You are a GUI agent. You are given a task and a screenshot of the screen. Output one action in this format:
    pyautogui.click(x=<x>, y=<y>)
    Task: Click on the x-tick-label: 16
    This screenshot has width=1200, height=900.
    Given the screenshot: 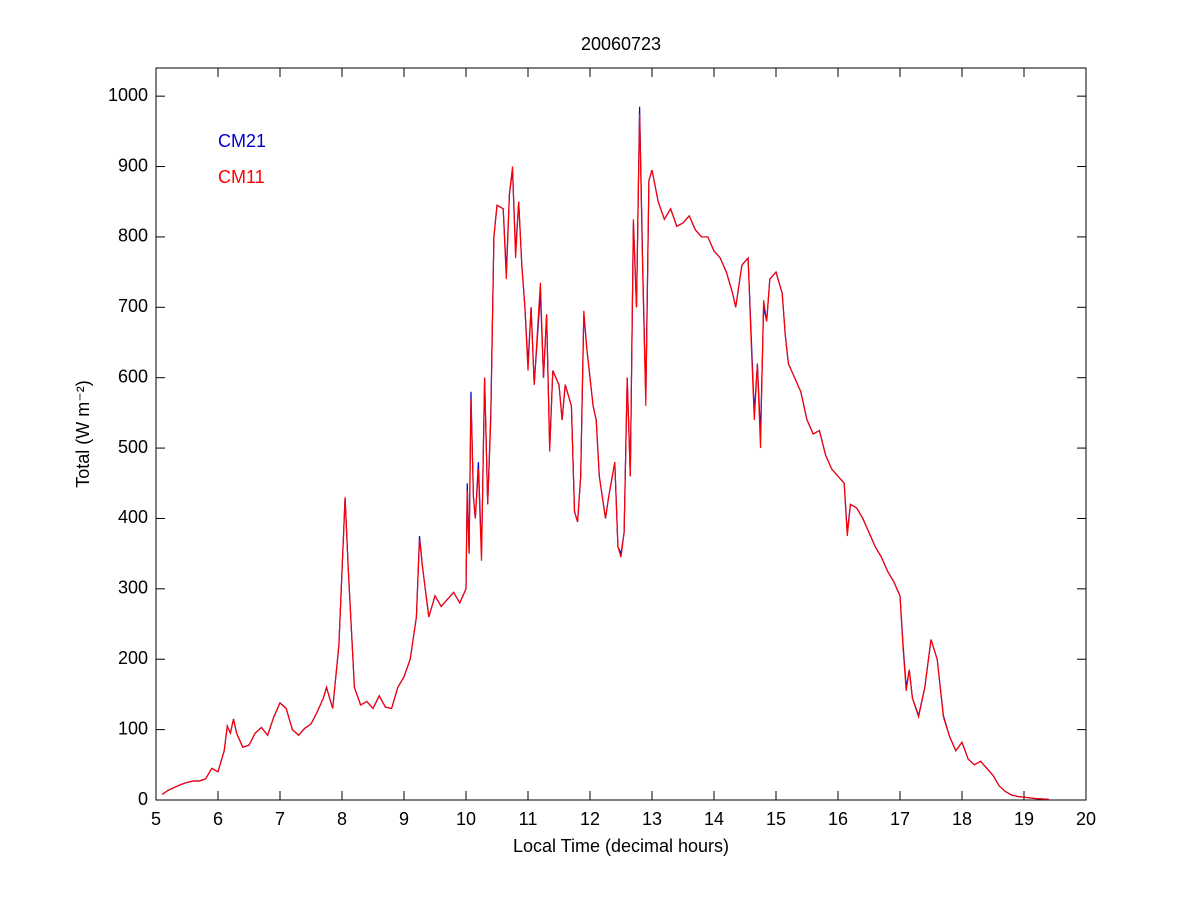 What is the action you would take?
    pyautogui.click(x=838, y=819)
    